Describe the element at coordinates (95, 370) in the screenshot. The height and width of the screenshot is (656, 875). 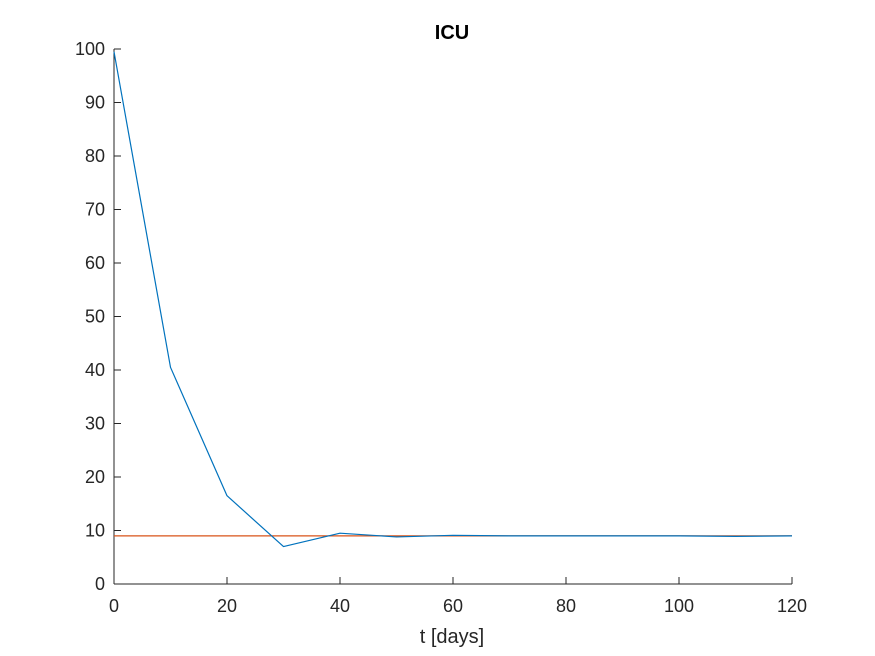
I see `y-tick-label: 40` at that location.